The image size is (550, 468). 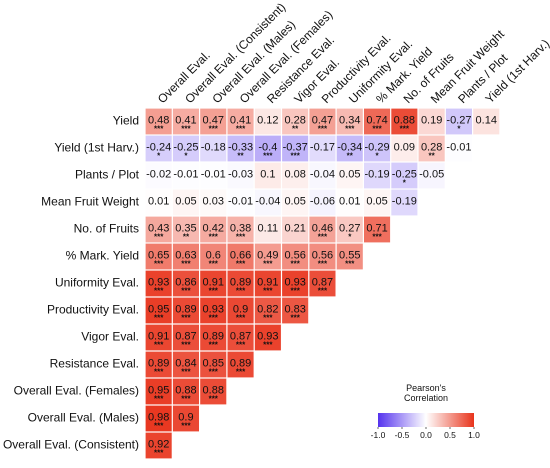 I want to click on row-label: Yield (1st Harv.), so click(x=96, y=148).